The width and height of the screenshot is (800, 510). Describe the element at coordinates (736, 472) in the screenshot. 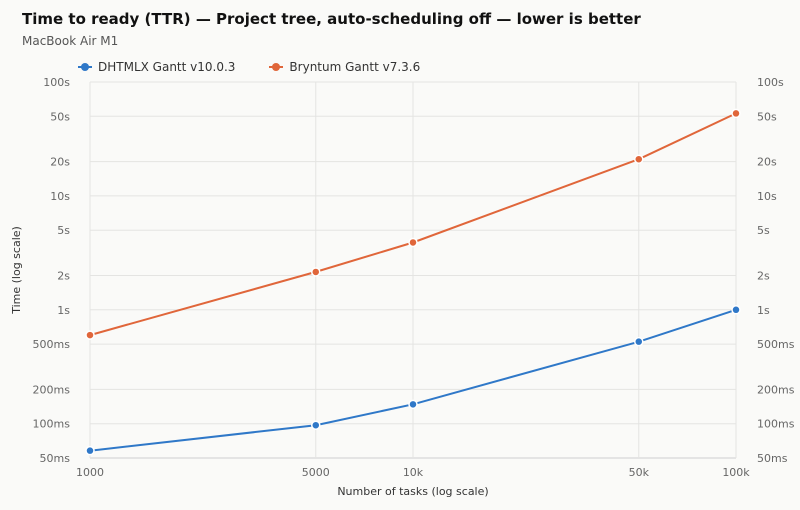

I see `x-tick-label: 100k` at that location.